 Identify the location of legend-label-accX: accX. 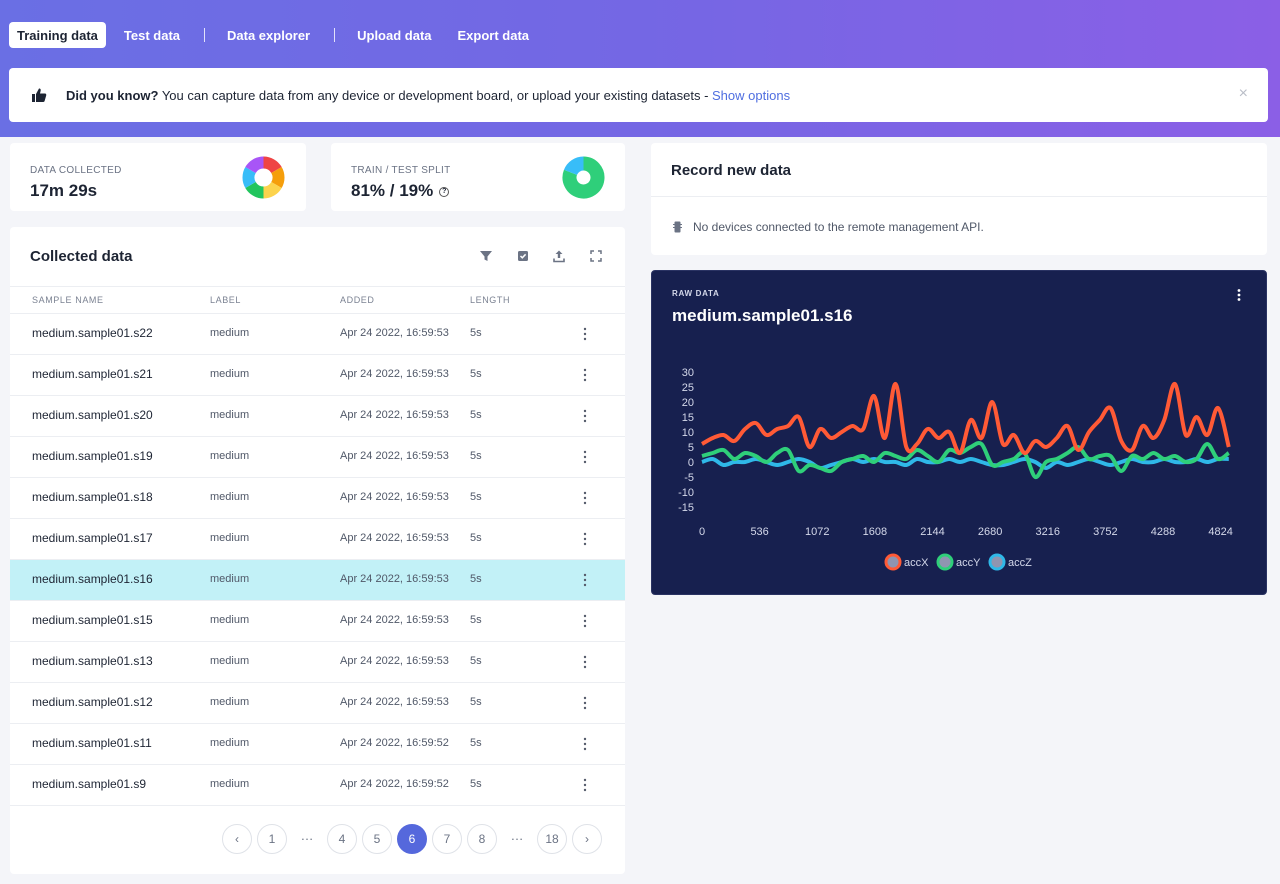
(916, 563).